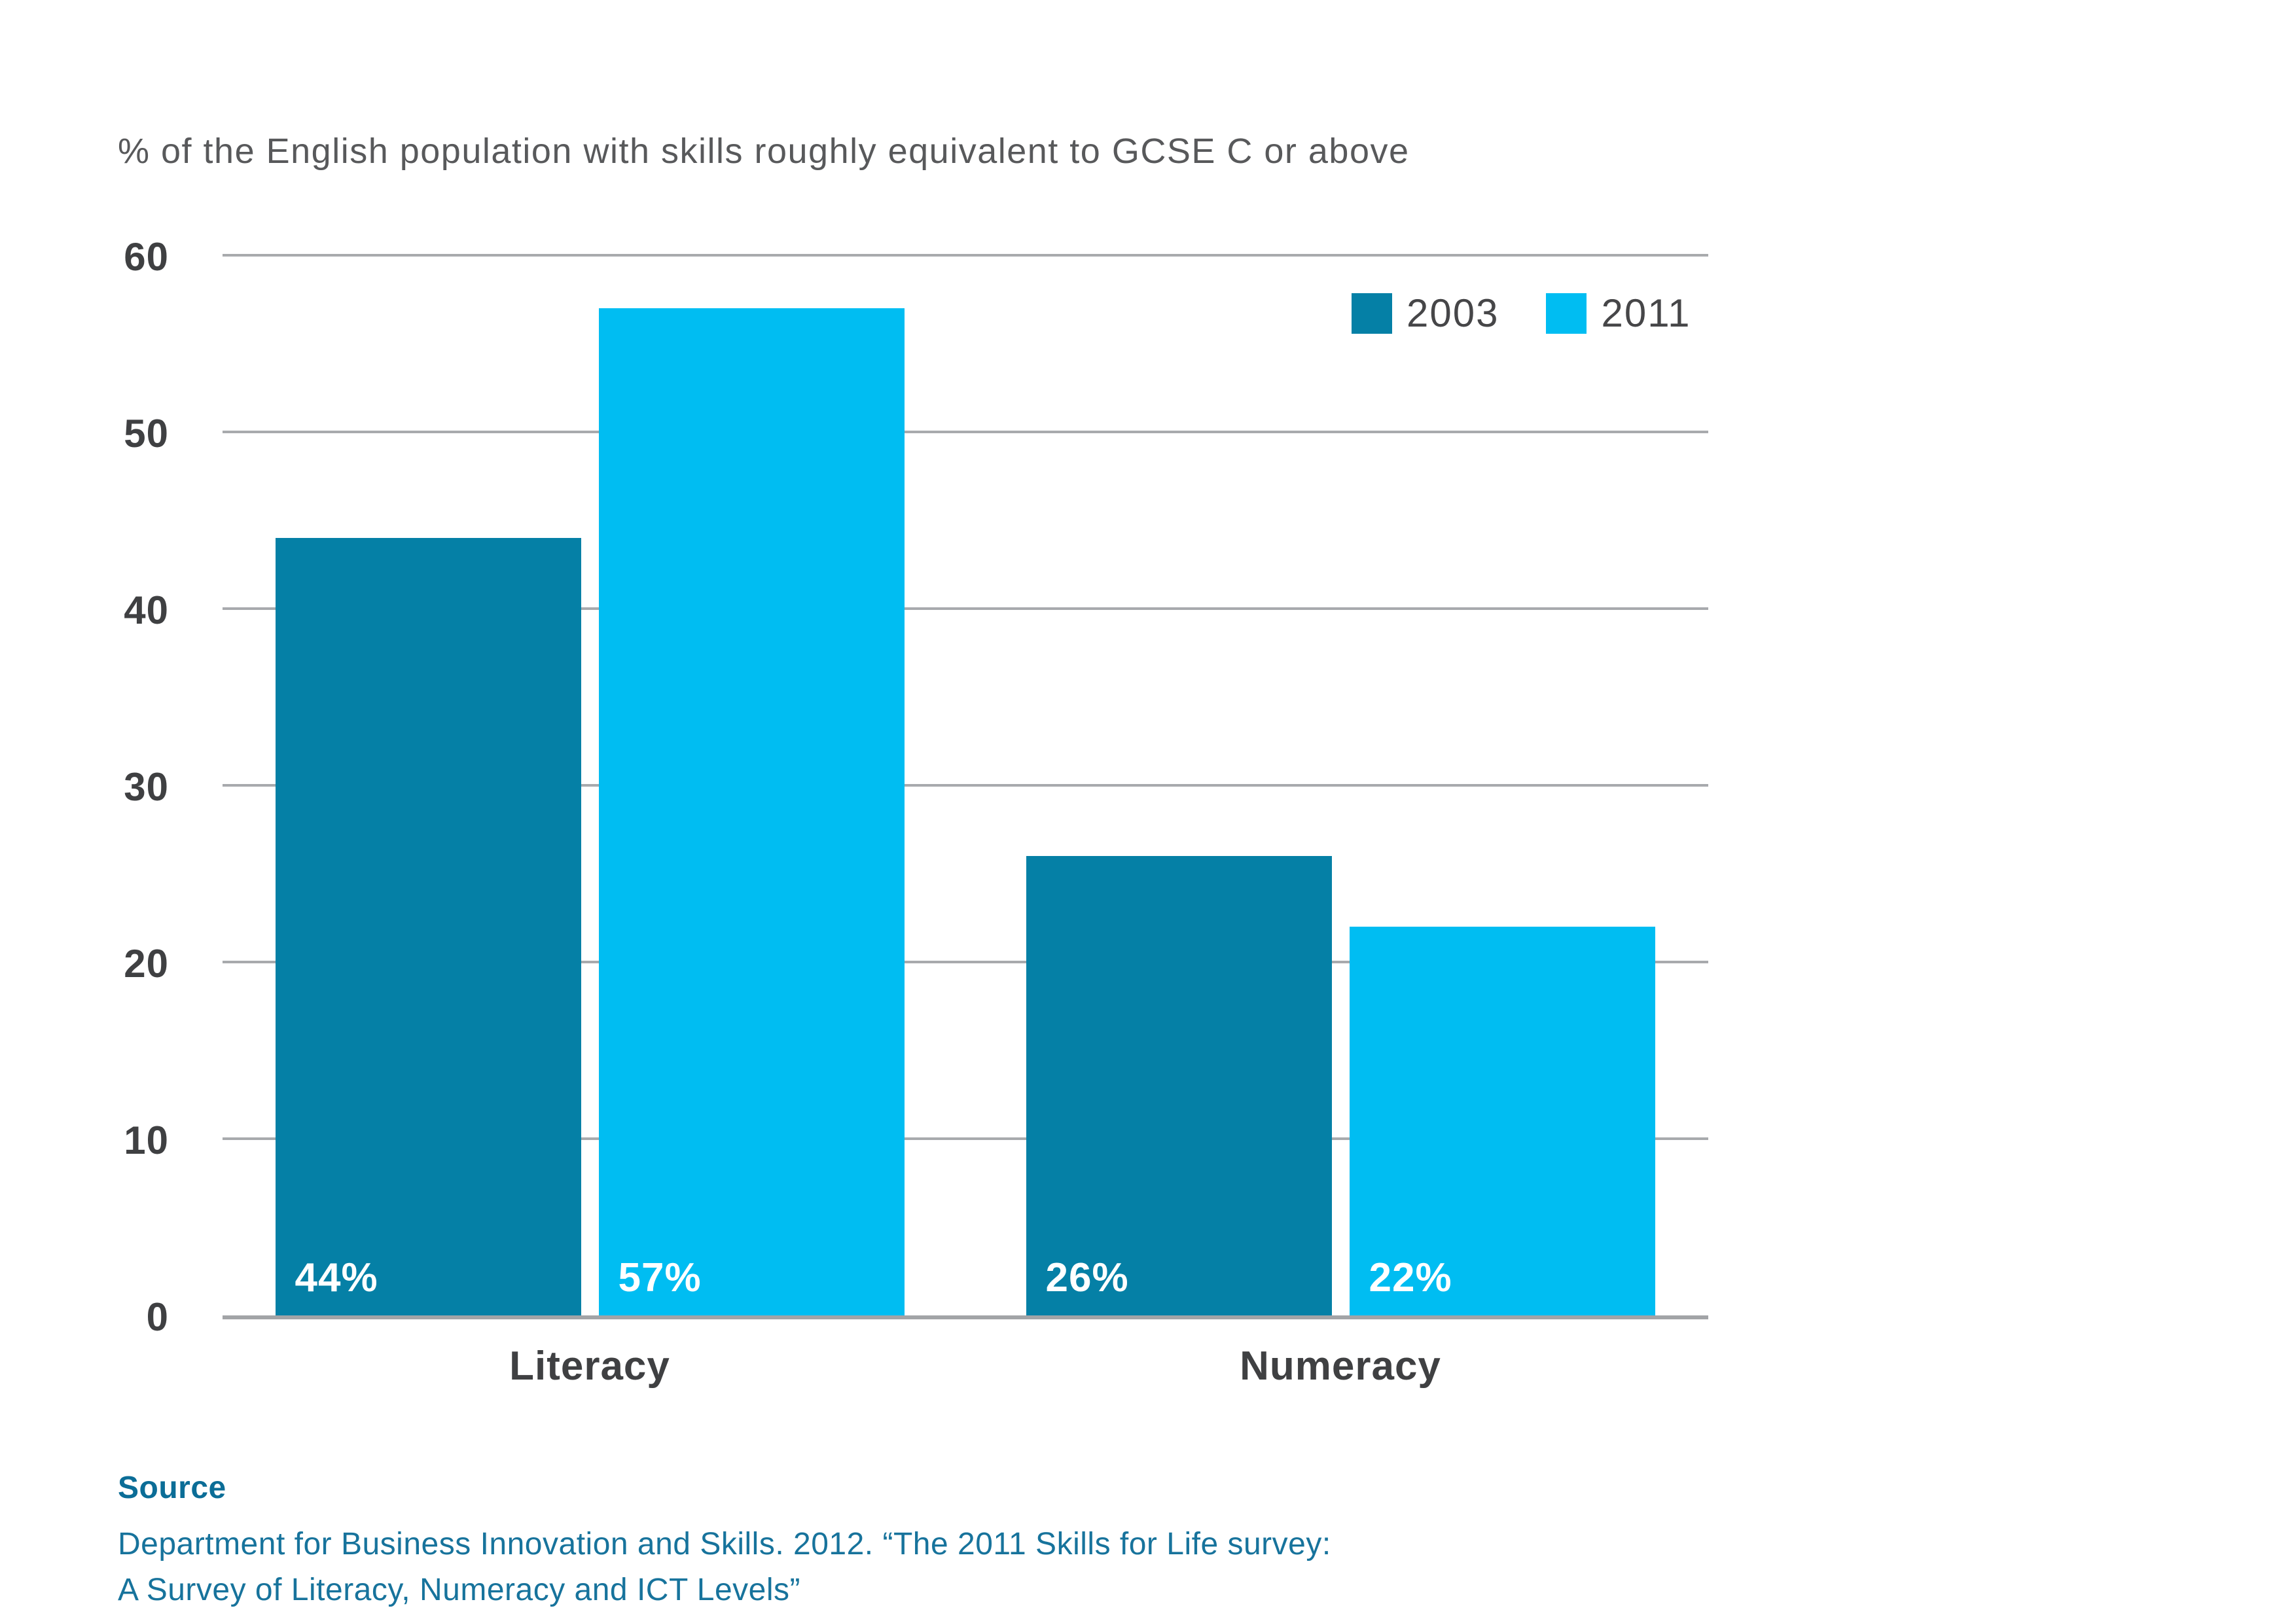 The width and height of the screenshot is (2296, 1623). I want to click on bar-value-literacy-2003: 44%, so click(336, 1277).